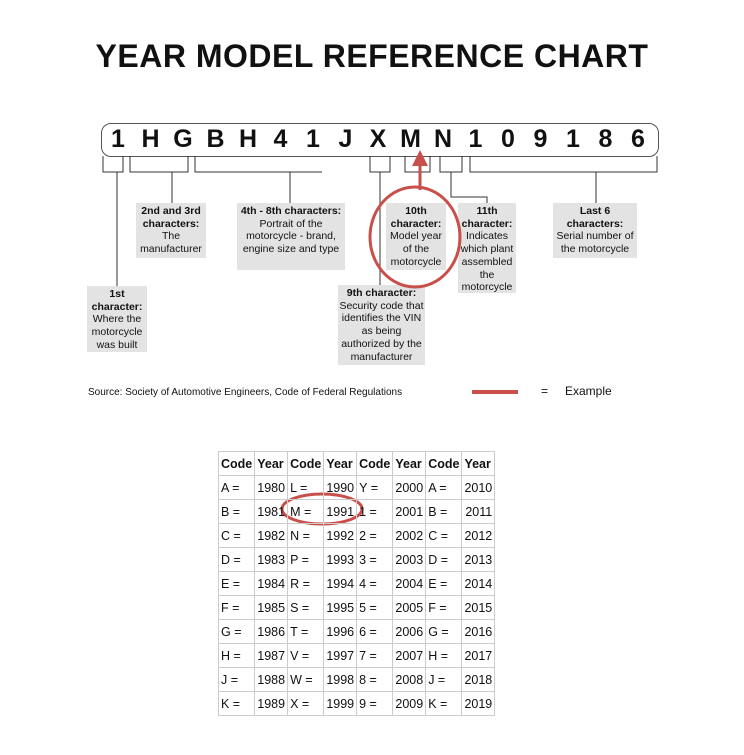 This screenshot has height=755, width=744. What do you see at coordinates (478, 559) in the screenshot?
I see `year-cell: 2013` at bounding box center [478, 559].